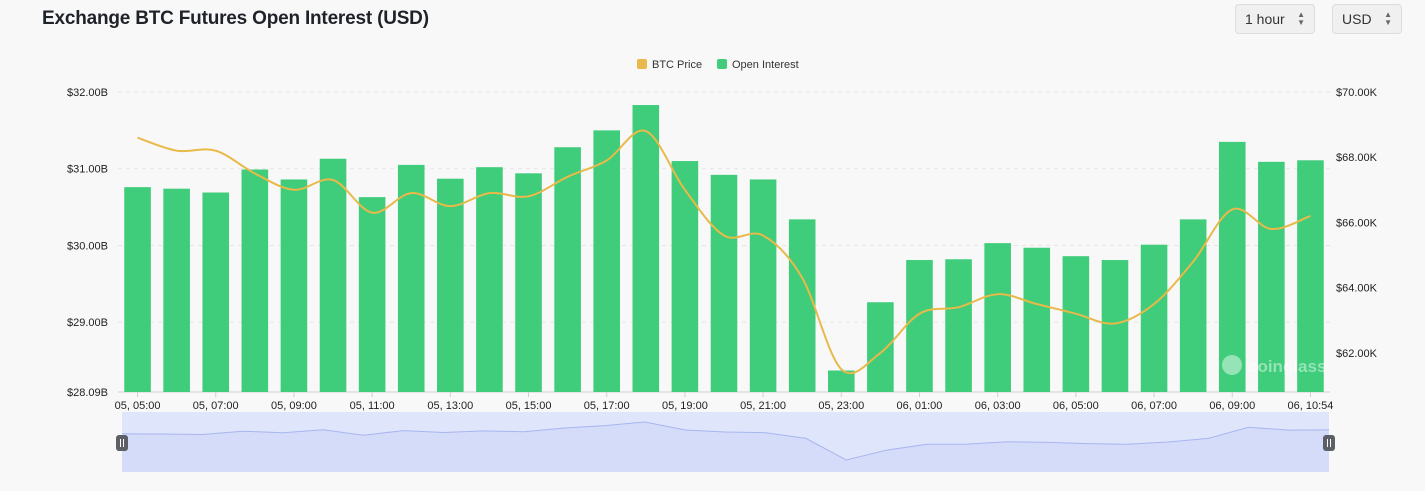 The width and height of the screenshot is (1425, 491). Describe the element at coordinates (1265, 19) in the screenshot. I see `interval-value: 1 hour` at that location.